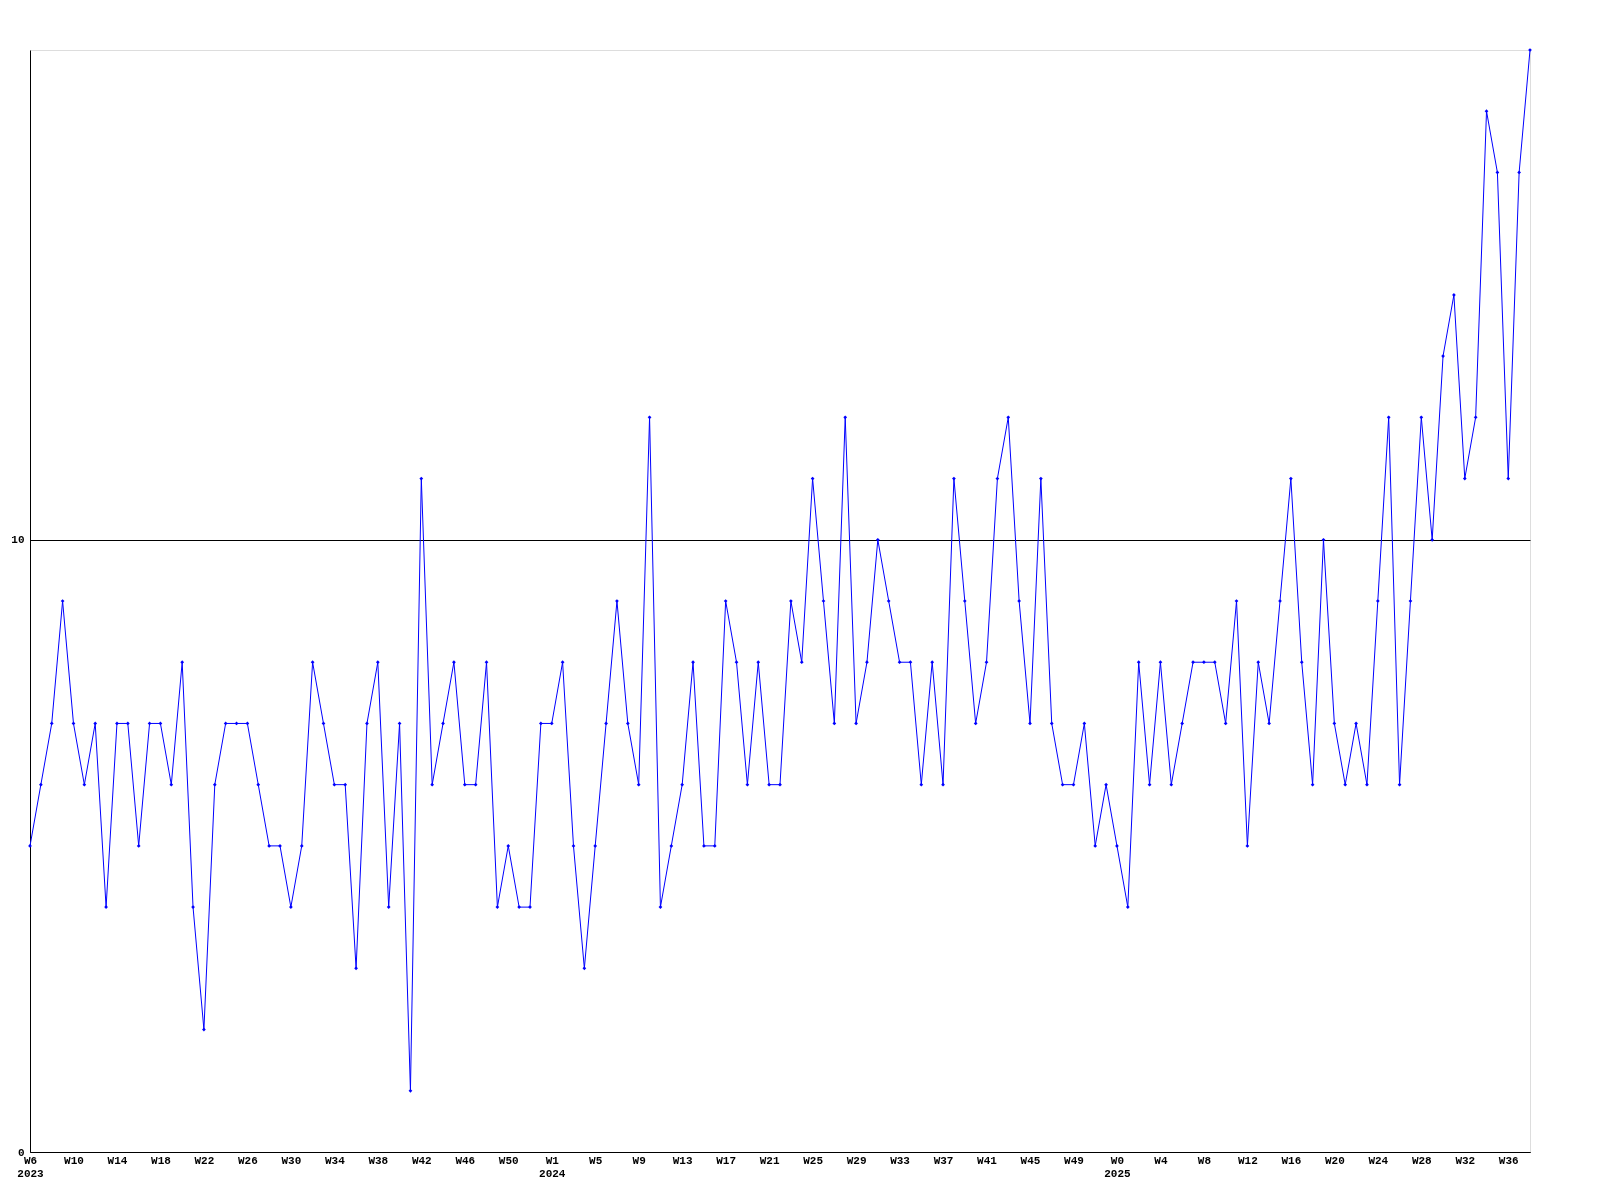 The height and width of the screenshot is (1200, 1600). I want to click on x-tick-label: W38, so click(378, 1160).